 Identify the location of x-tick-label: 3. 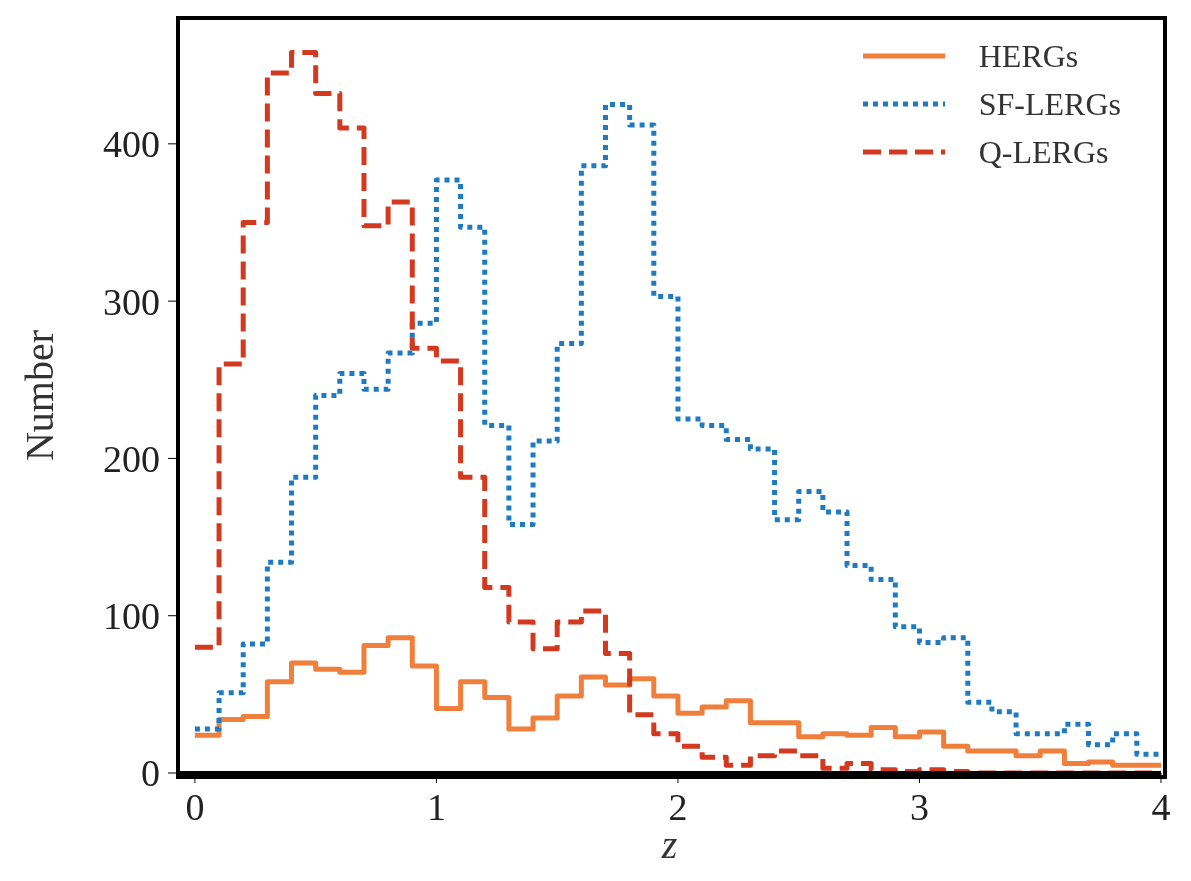
(919, 806).